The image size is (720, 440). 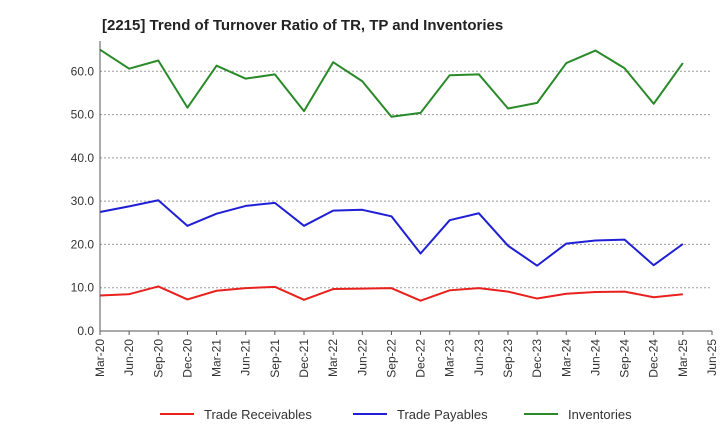 I want to click on x-tick-label-15: Dec-23, so click(x=537, y=358).